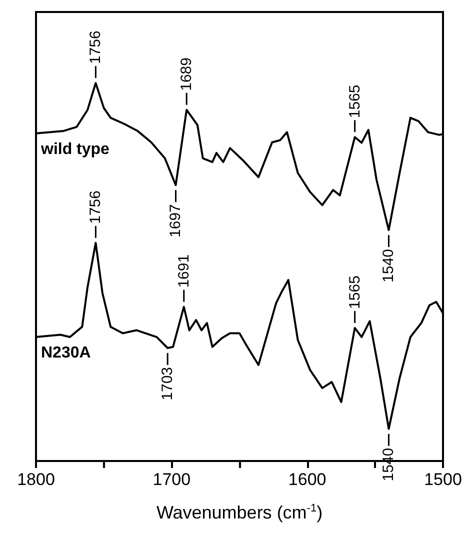 This screenshot has height=538, width=467. I want to click on annotation: 1689, so click(187, 74).